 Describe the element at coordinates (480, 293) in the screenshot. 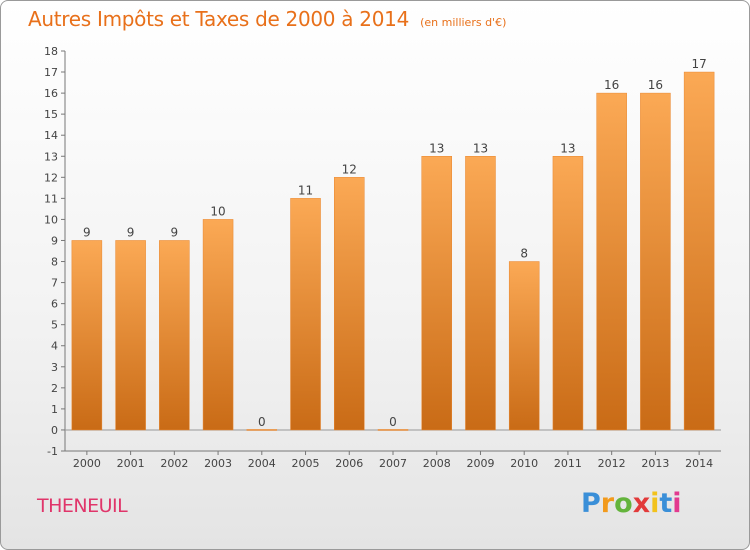

I see `bar-2009` at that location.